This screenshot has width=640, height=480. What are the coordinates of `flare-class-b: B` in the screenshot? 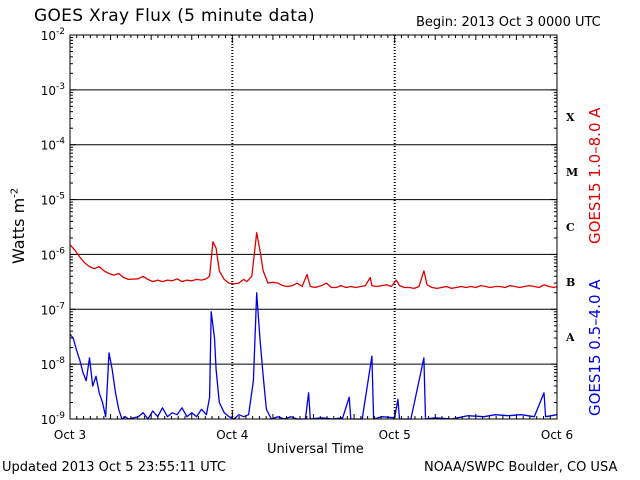 It's located at (571, 282).